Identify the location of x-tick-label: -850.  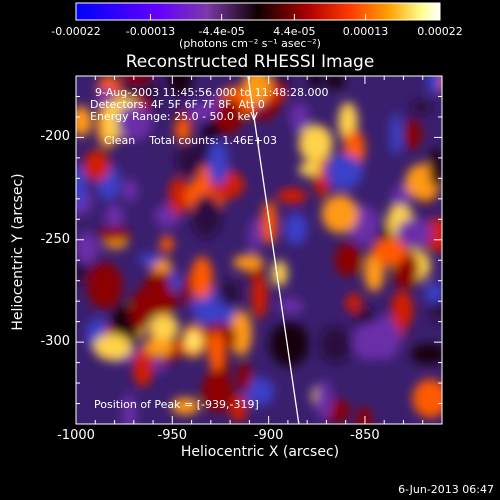
(365, 435).